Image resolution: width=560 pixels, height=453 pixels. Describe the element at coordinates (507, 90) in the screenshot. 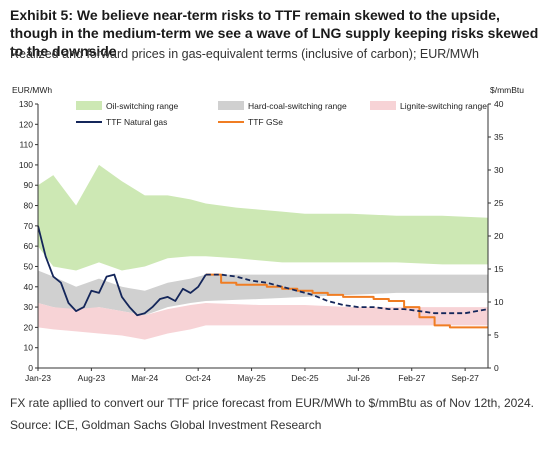

I see `y2-axis-label: $/mmBtu` at that location.